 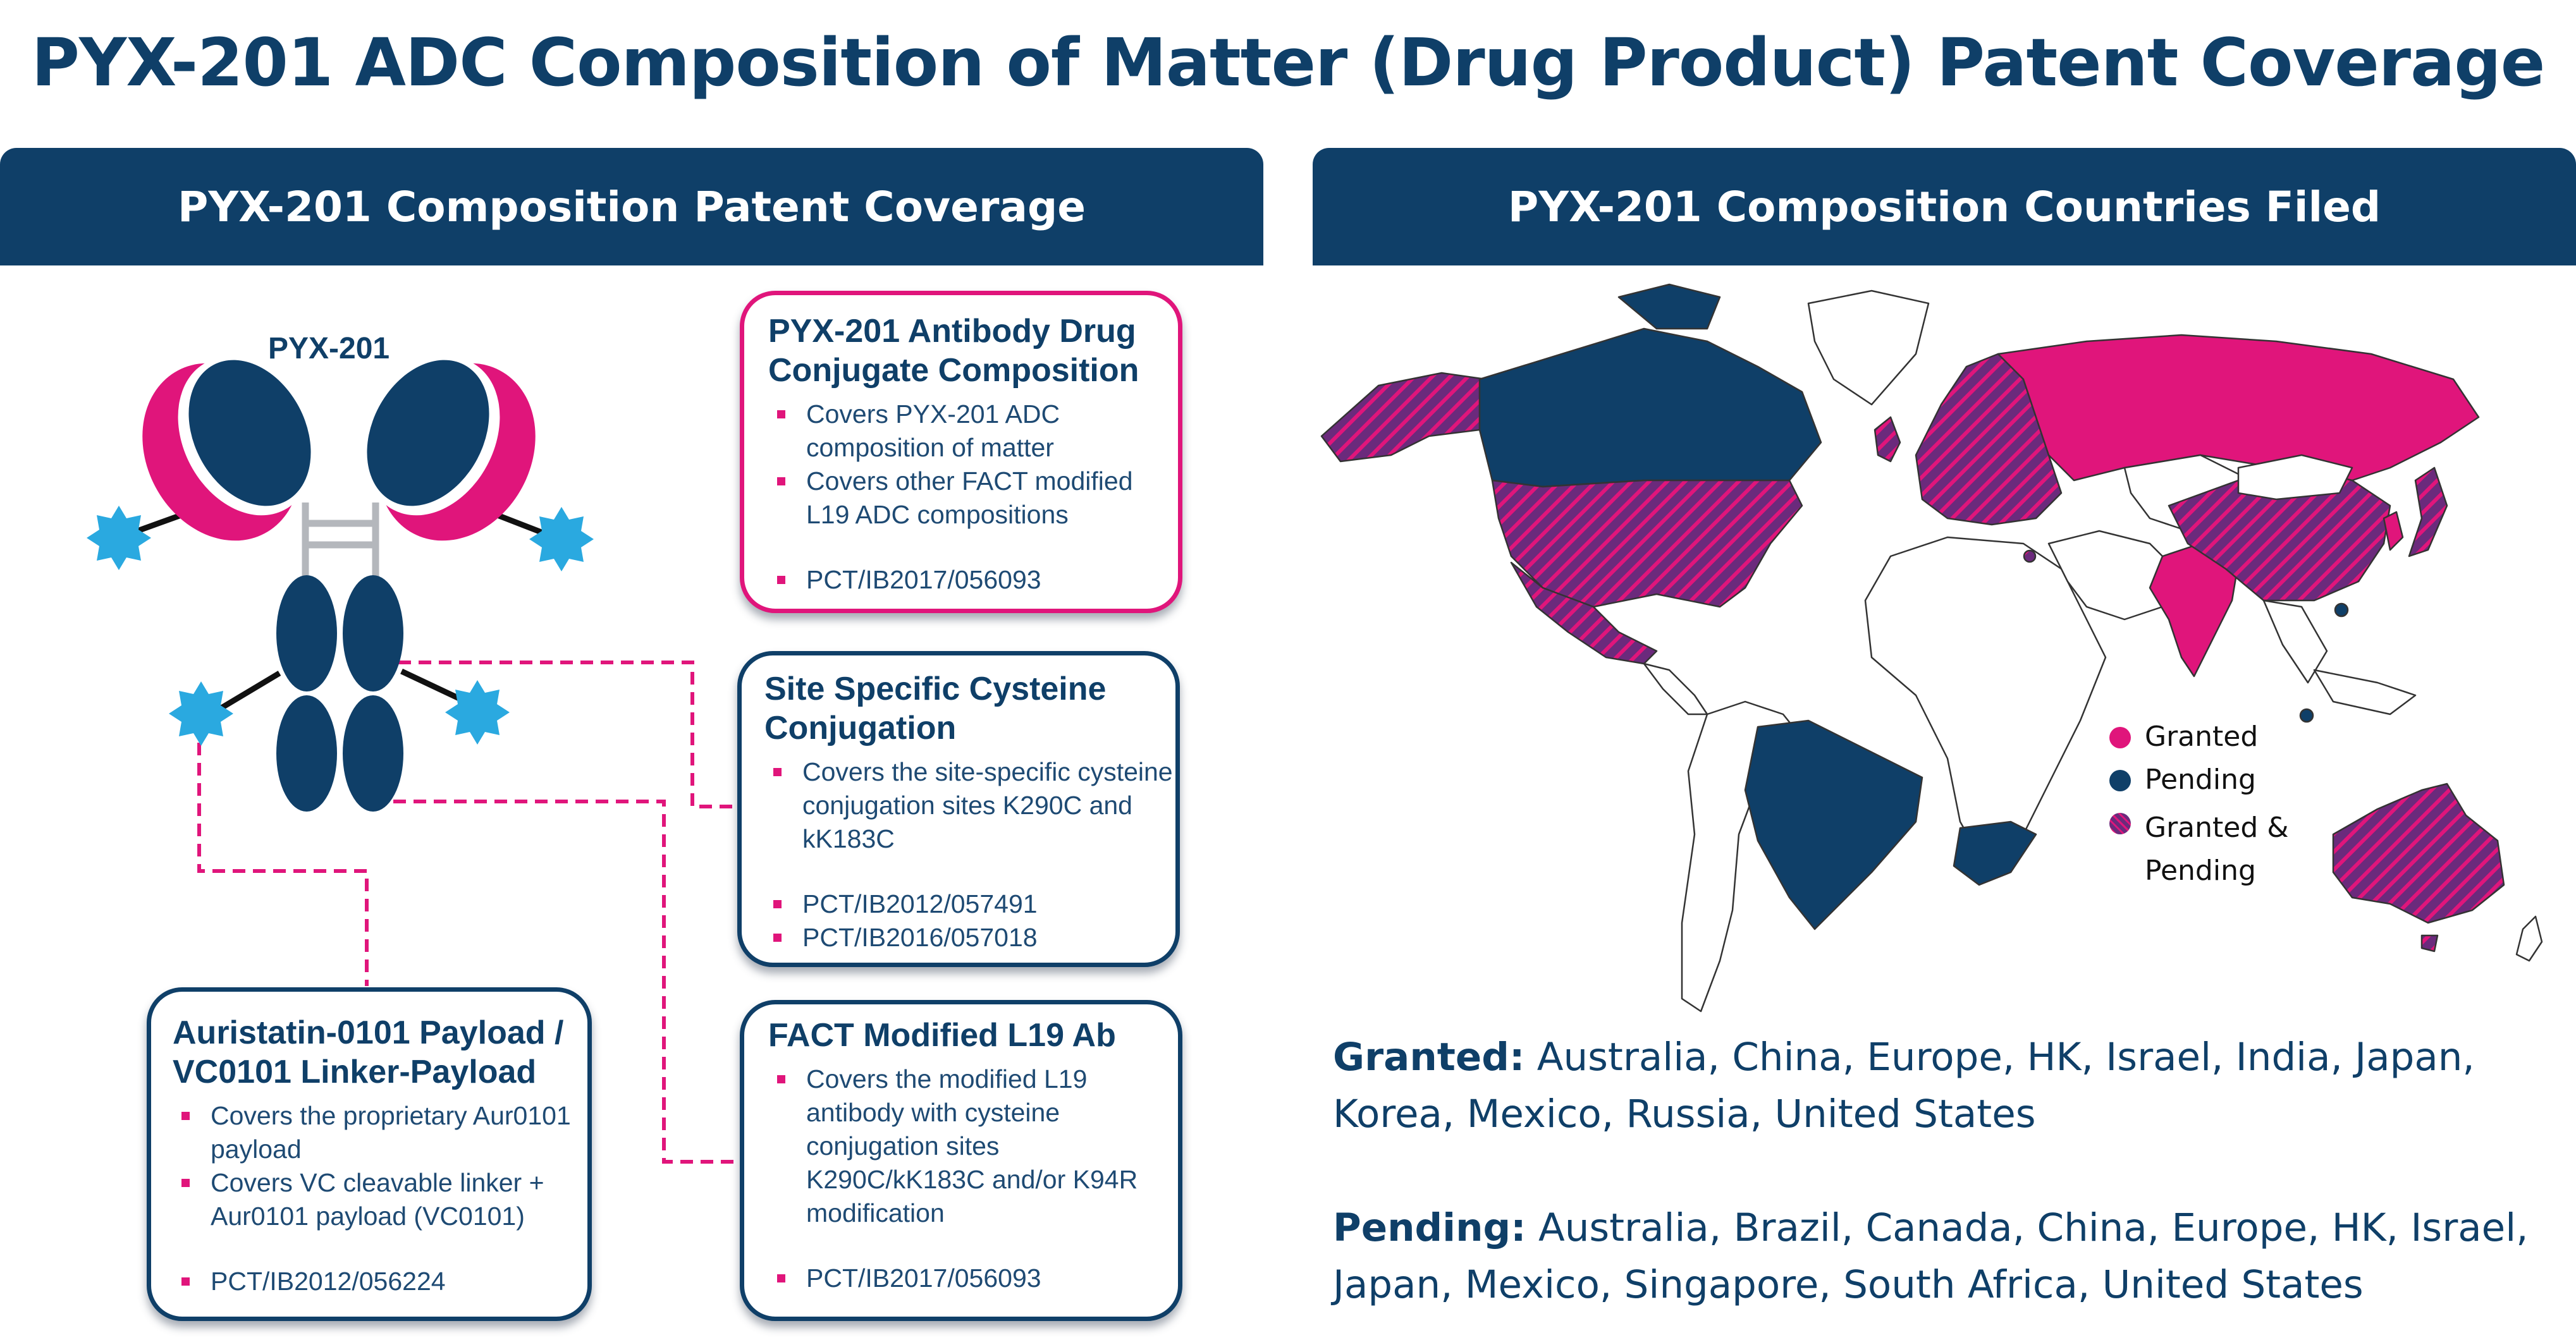 What do you see at coordinates (2341, 610) in the screenshot?
I see `region-hk` at bounding box center [2341, 610].